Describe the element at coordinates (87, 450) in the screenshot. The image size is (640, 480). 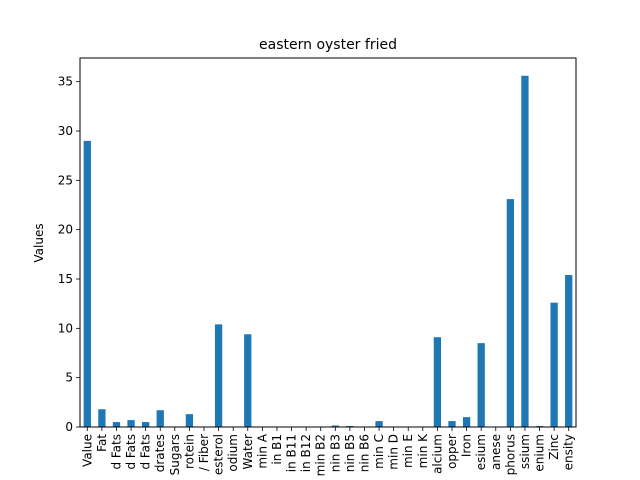
I see `x-tick-label: Value` at that location.